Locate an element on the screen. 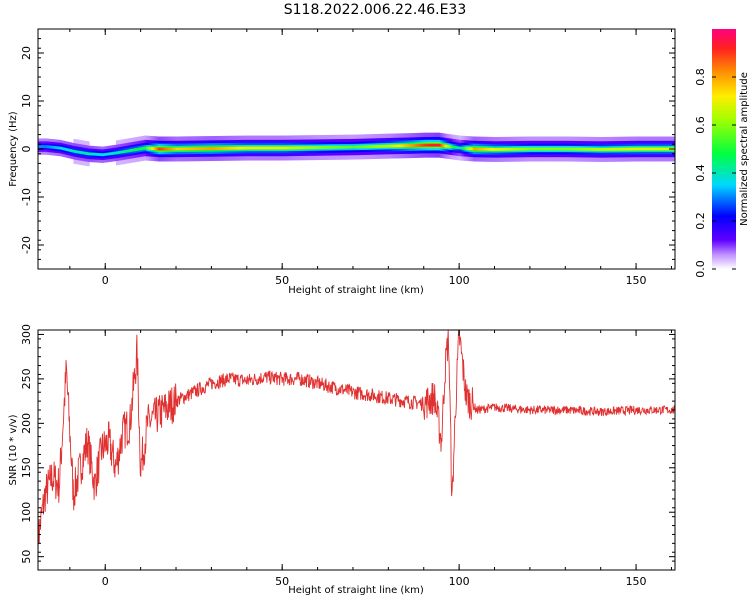 The height and width of the screenshot is (600, 750). top-xtick-label: 0 is located at coordinates (105, 280).